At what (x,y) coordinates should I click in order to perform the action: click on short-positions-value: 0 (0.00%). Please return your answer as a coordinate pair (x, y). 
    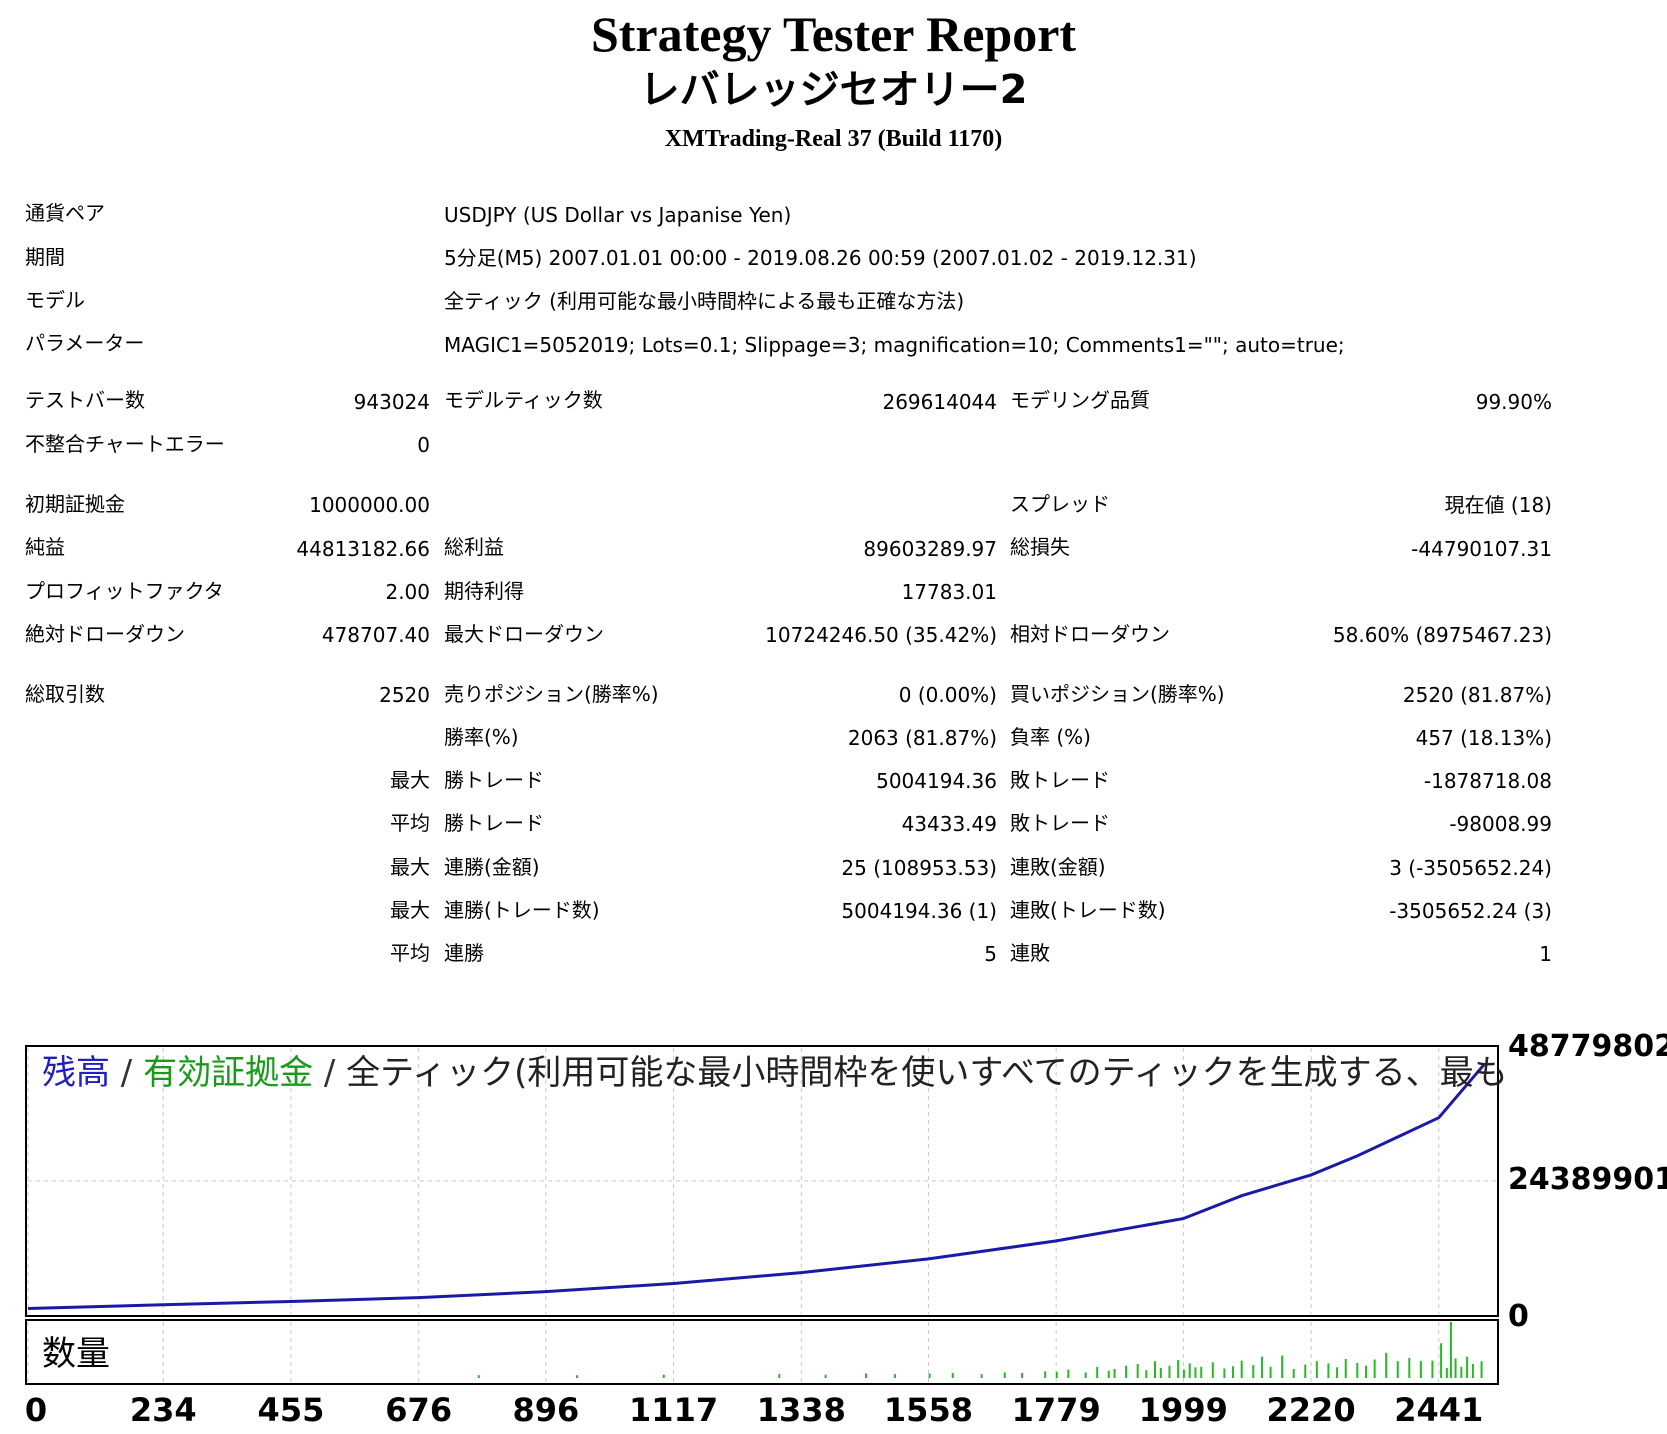
    Looking at the image, I should click on (947, 695).